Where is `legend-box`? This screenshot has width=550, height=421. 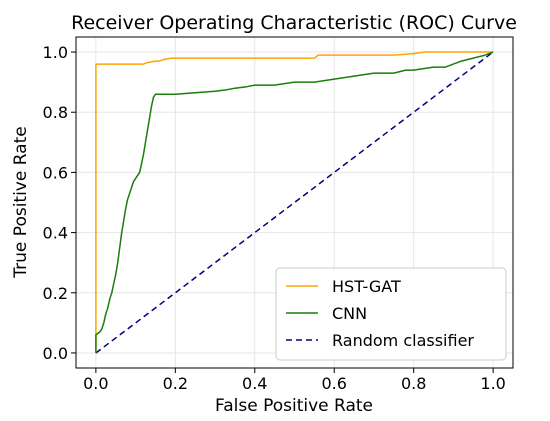
legend-box is located at coordinates (391, 314).